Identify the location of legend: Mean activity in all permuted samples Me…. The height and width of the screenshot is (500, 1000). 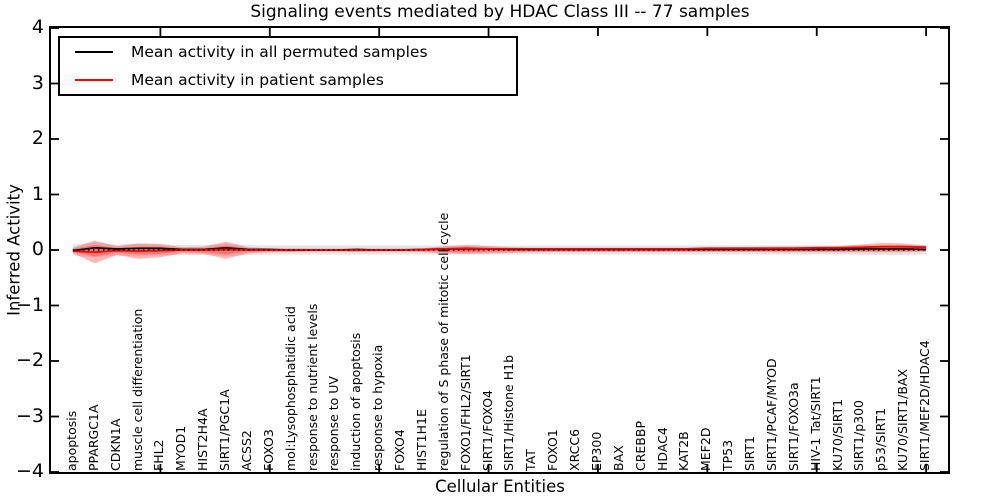
(288, 66).